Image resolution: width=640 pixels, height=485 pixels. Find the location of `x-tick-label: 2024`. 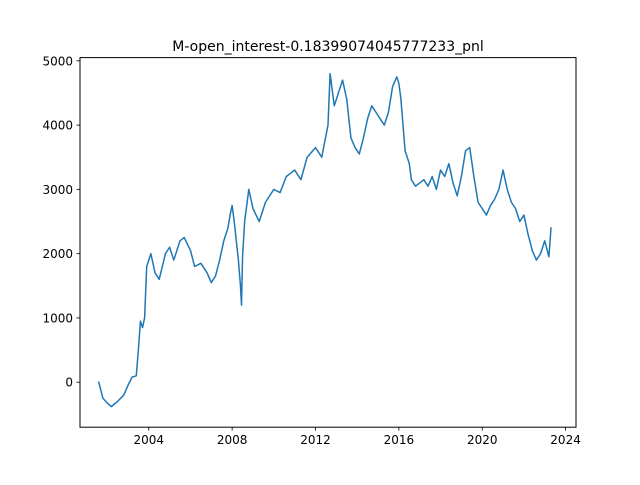

x-tick-label: 2024 is located at coordinates (565, 440).